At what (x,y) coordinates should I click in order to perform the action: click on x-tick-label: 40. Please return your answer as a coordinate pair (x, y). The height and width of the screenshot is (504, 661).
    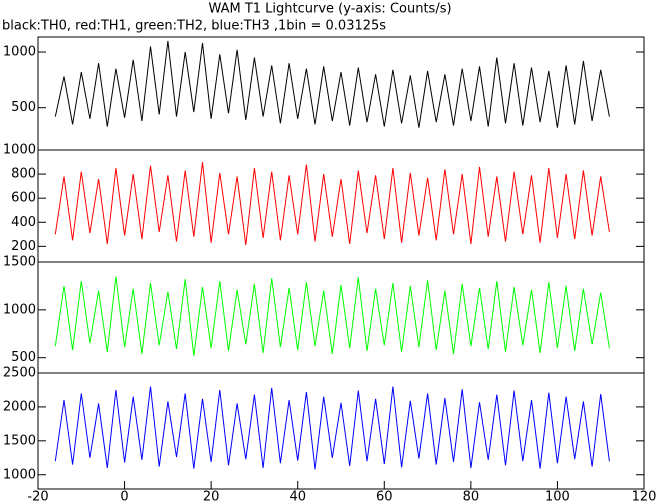
    Looking at the image, I should click on (297, 497).